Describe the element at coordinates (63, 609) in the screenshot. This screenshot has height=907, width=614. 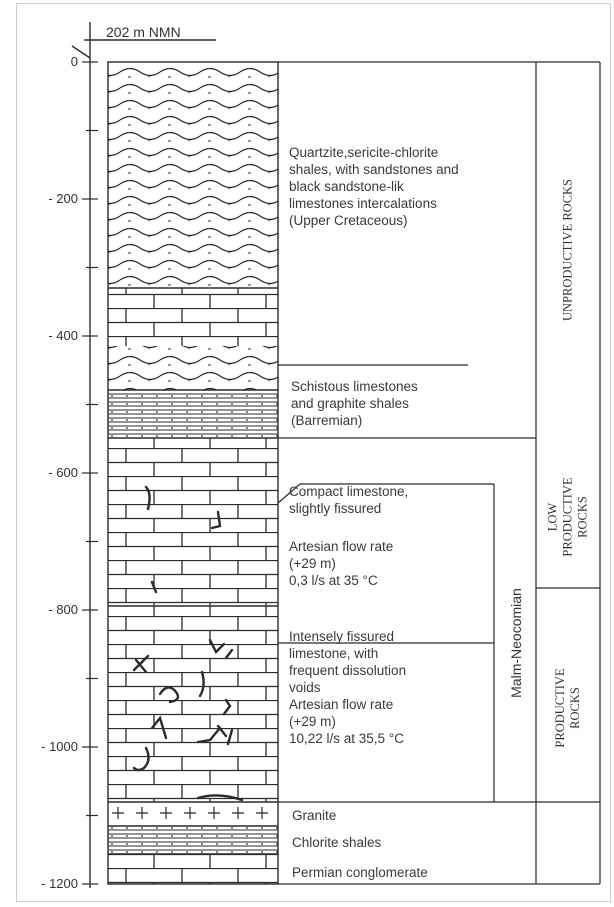
I see `depth-tick-label: - 800` at that location.